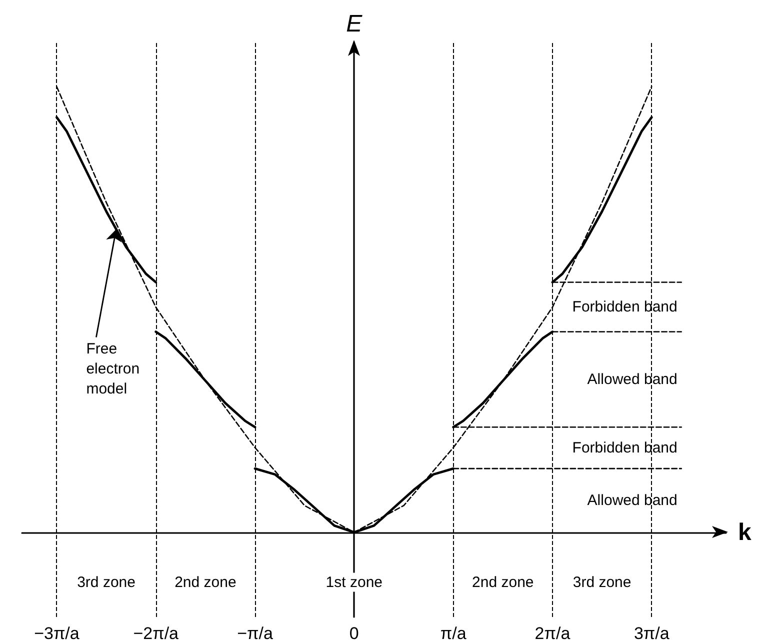 The image size is (774, 642). Describe the element at coordinates (255, 633) in the screenshot. I see `x-tick-label: −π/a` at that location.